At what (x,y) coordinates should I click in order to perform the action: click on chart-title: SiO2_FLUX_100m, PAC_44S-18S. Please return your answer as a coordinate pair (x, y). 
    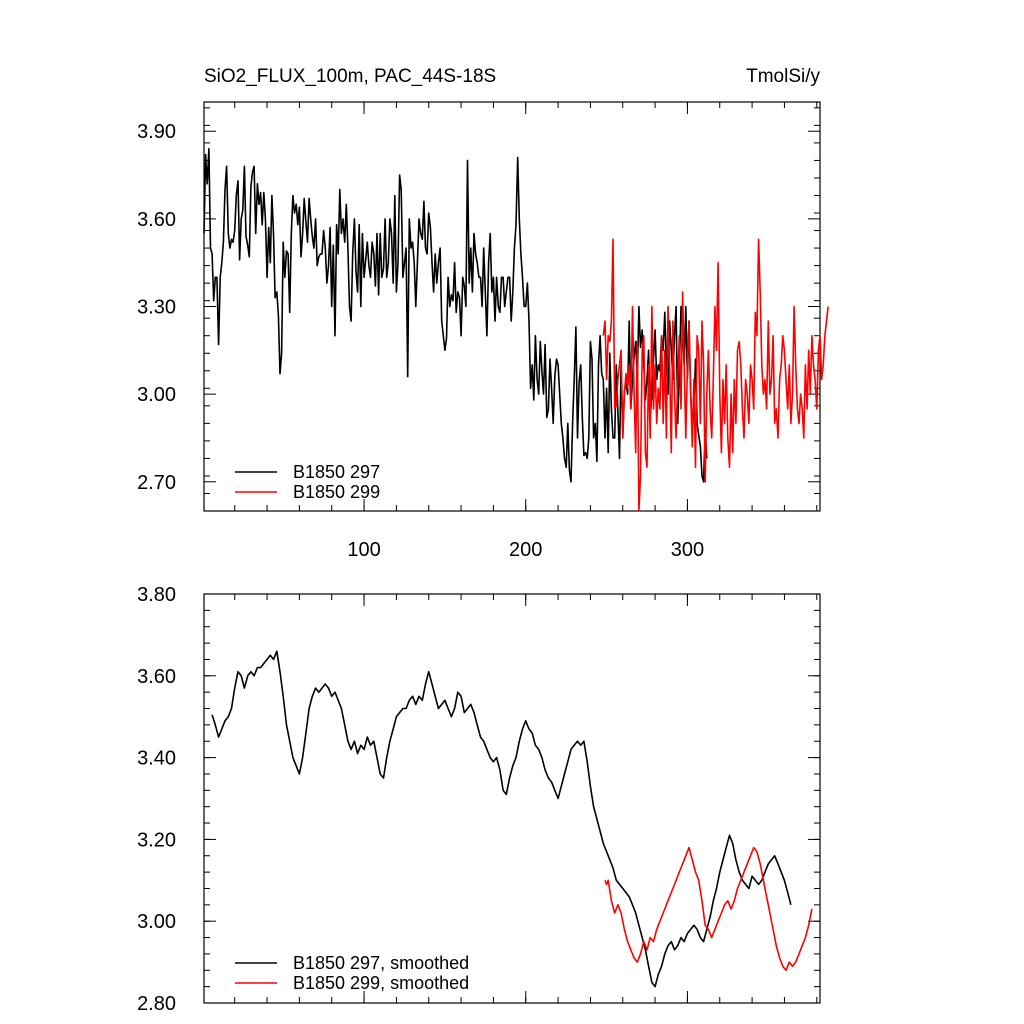
    Looking at the image, I should click on (350, 76).